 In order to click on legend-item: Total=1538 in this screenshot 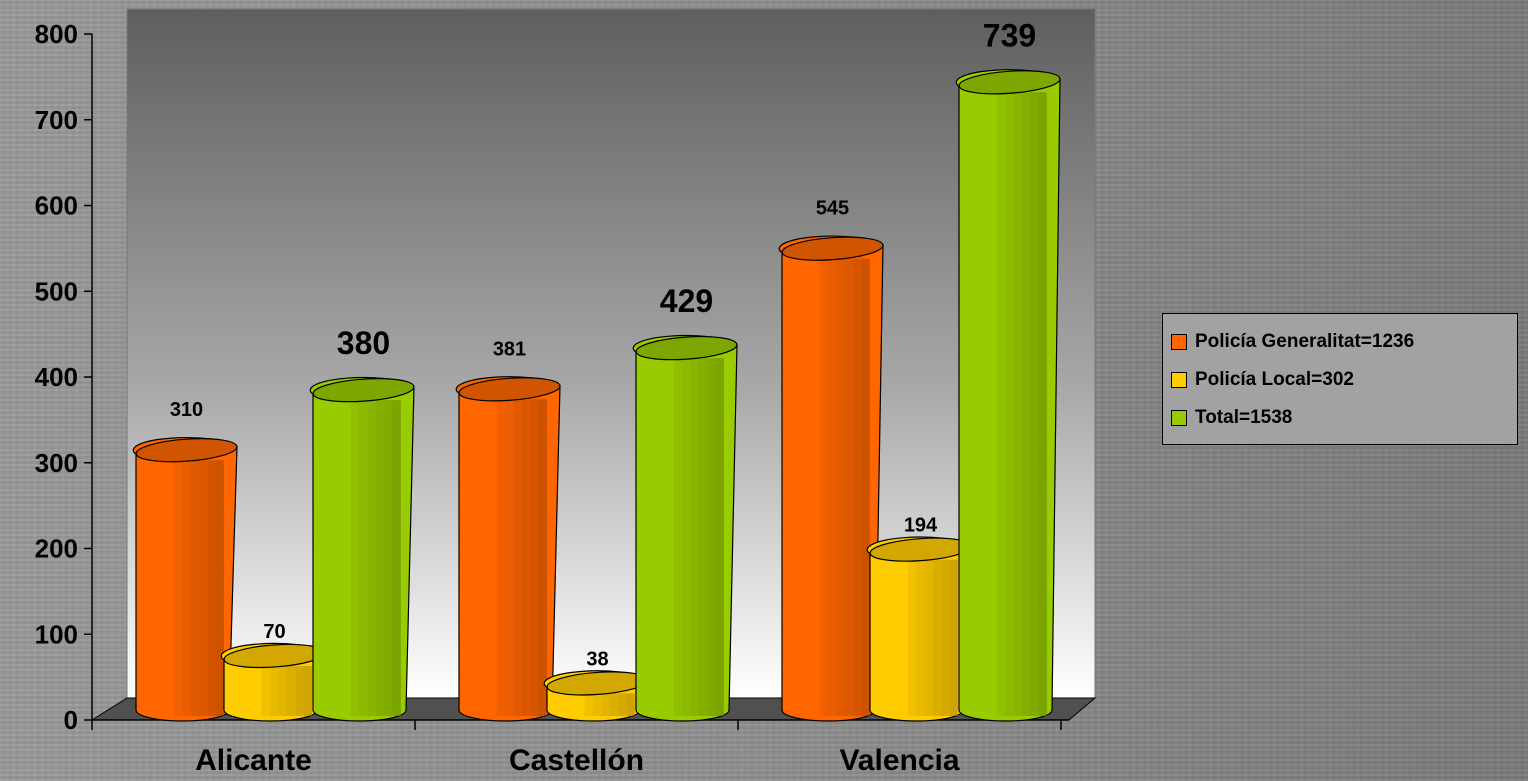, I will do `click(1344, 418)`.